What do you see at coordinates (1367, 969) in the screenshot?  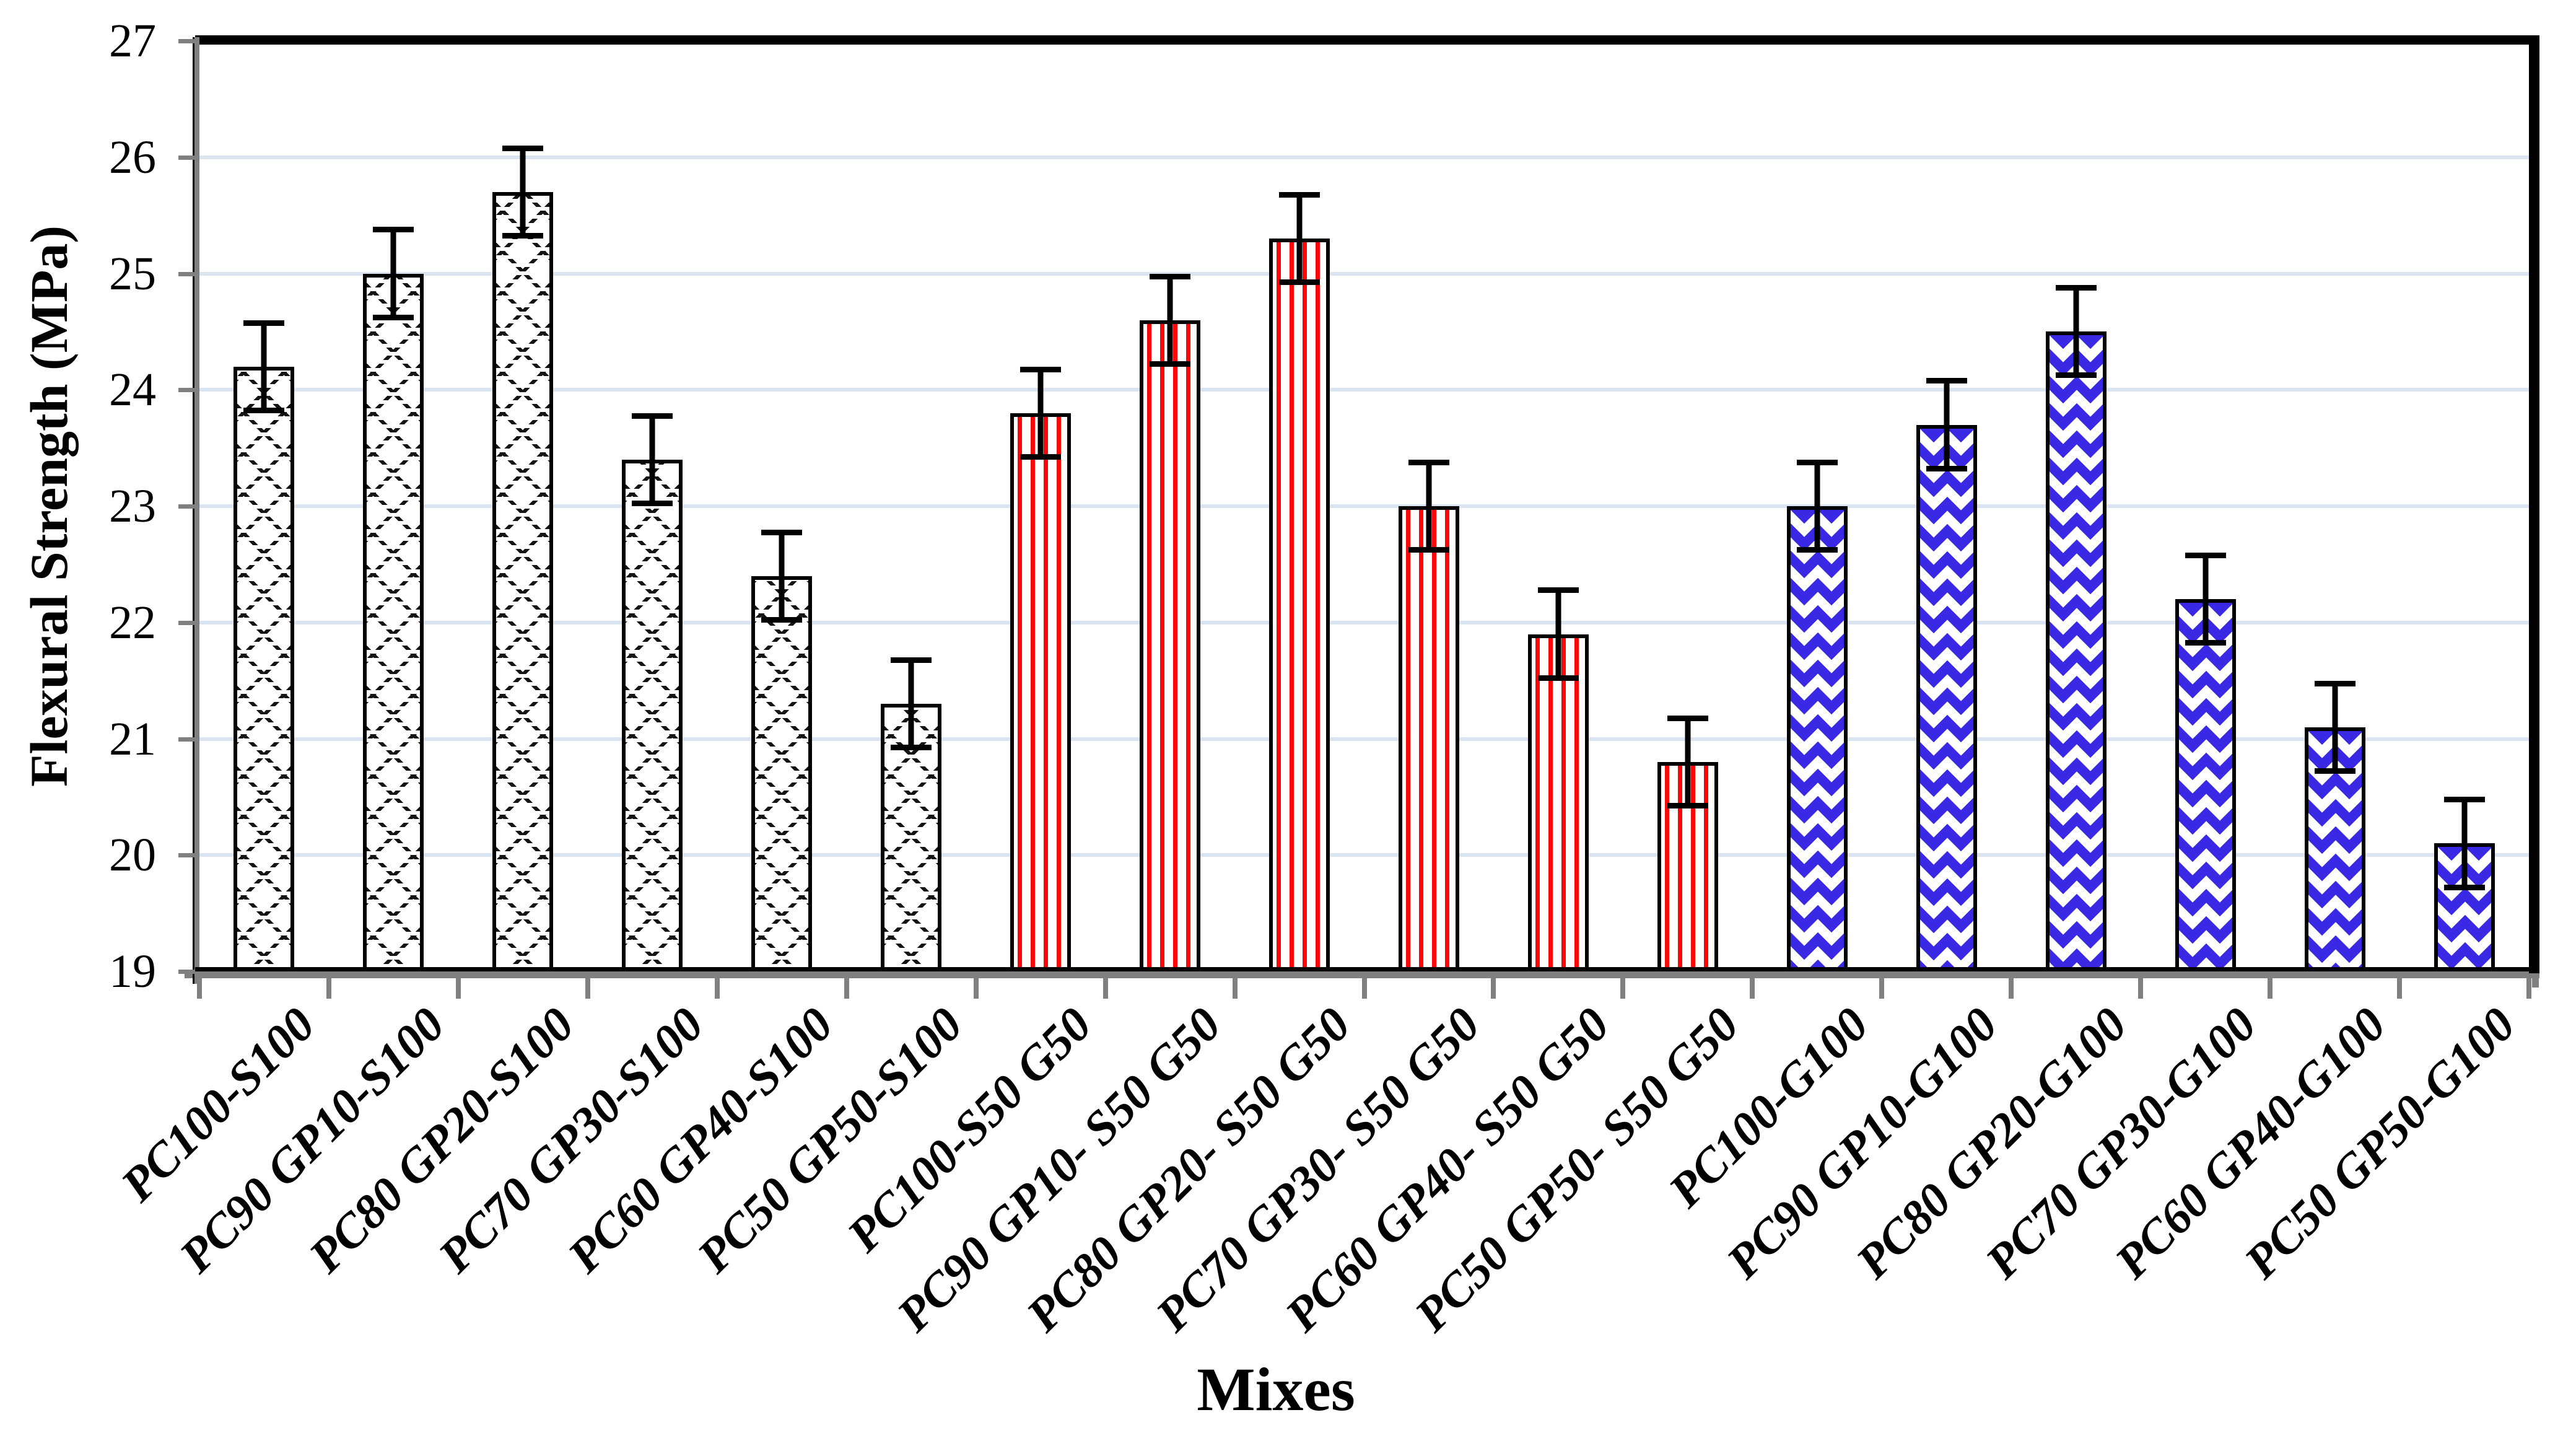 I see `x-axis-line` at bounding box center [1367, 969].